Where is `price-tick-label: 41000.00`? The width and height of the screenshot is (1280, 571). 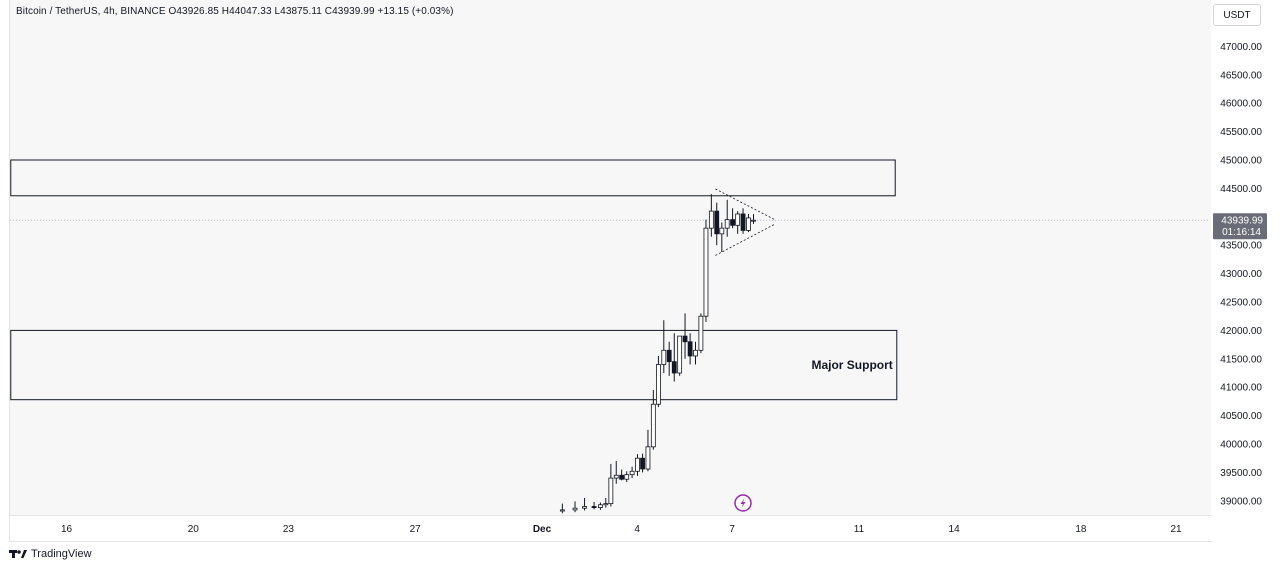
price-tick-label: 41000.00 is located at coordinates (1241, 388).